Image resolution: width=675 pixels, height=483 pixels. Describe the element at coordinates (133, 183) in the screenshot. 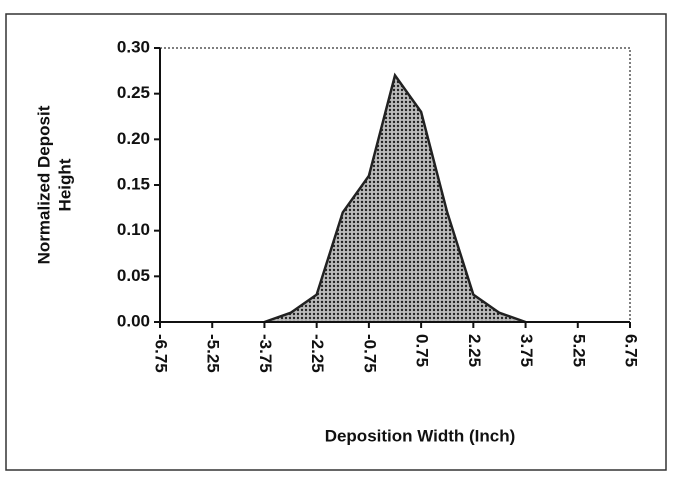

I see `y-tick-label: 0.15` at that location.